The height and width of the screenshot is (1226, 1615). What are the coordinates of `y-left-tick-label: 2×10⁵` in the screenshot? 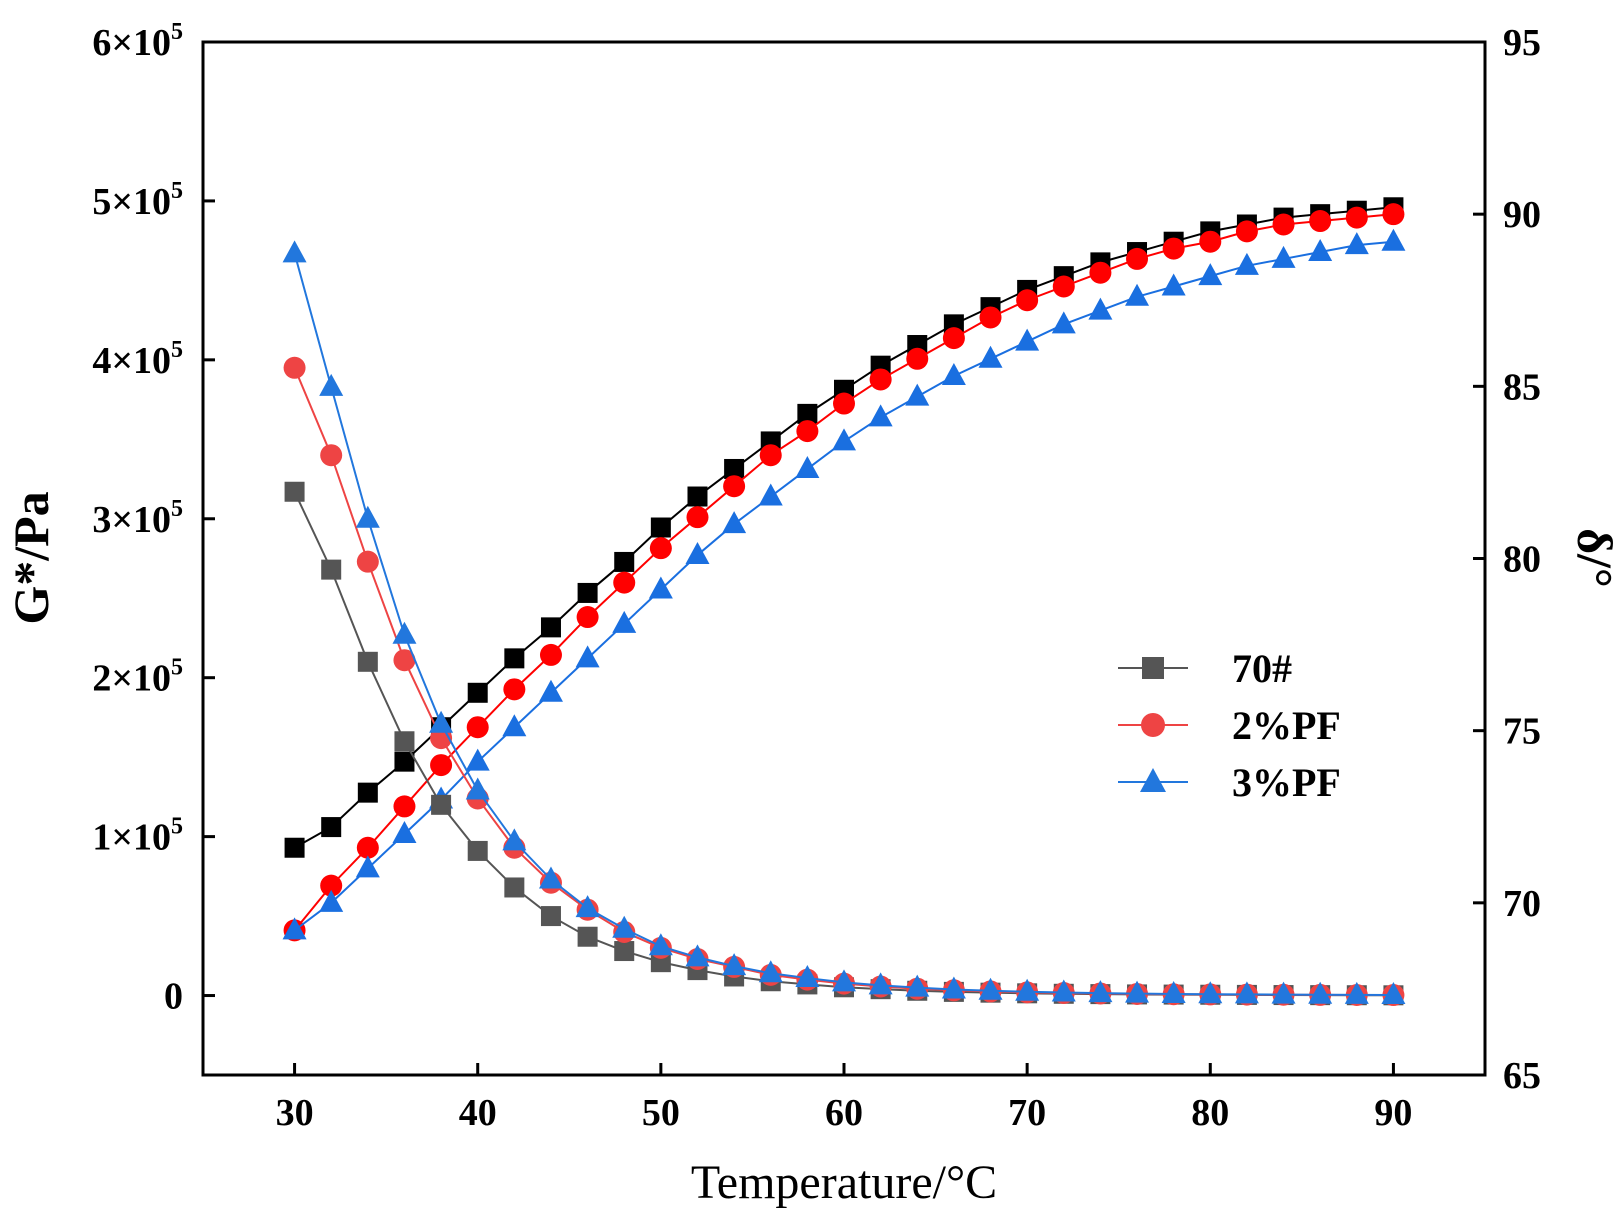 It's located at (137, 677).